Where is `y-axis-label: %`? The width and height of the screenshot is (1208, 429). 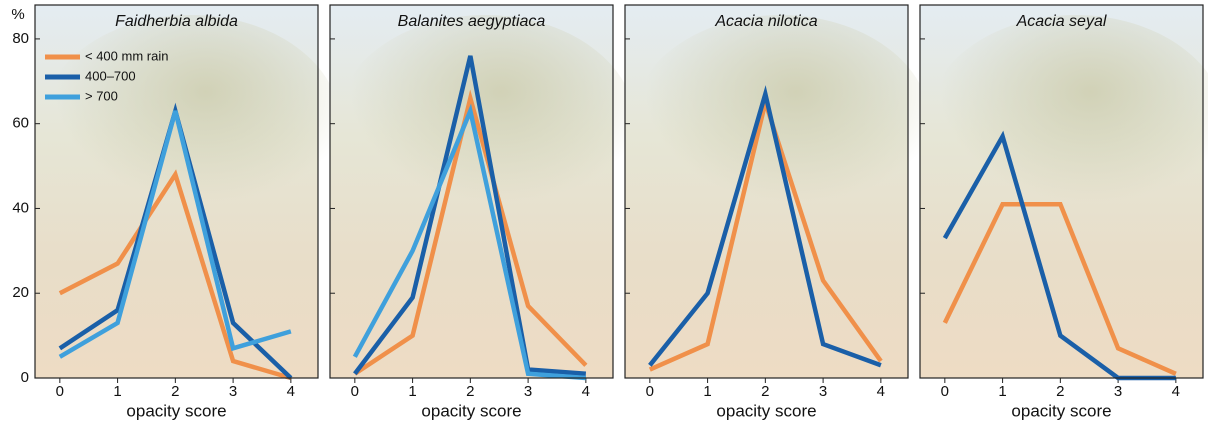 y-axis-label: % is located at coordinates (17, 14).